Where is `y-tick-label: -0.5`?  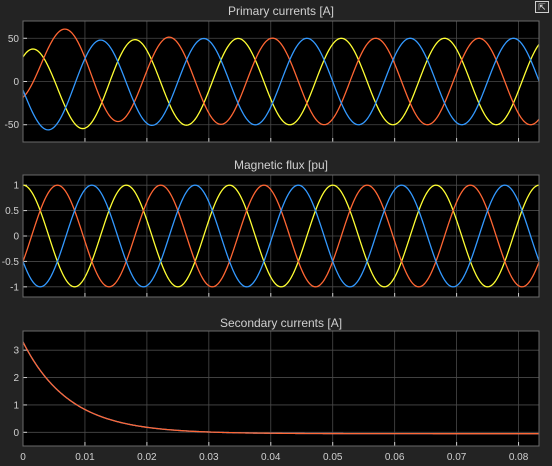
y-tick-label: -0.5 is located at coordinates (11, 262).